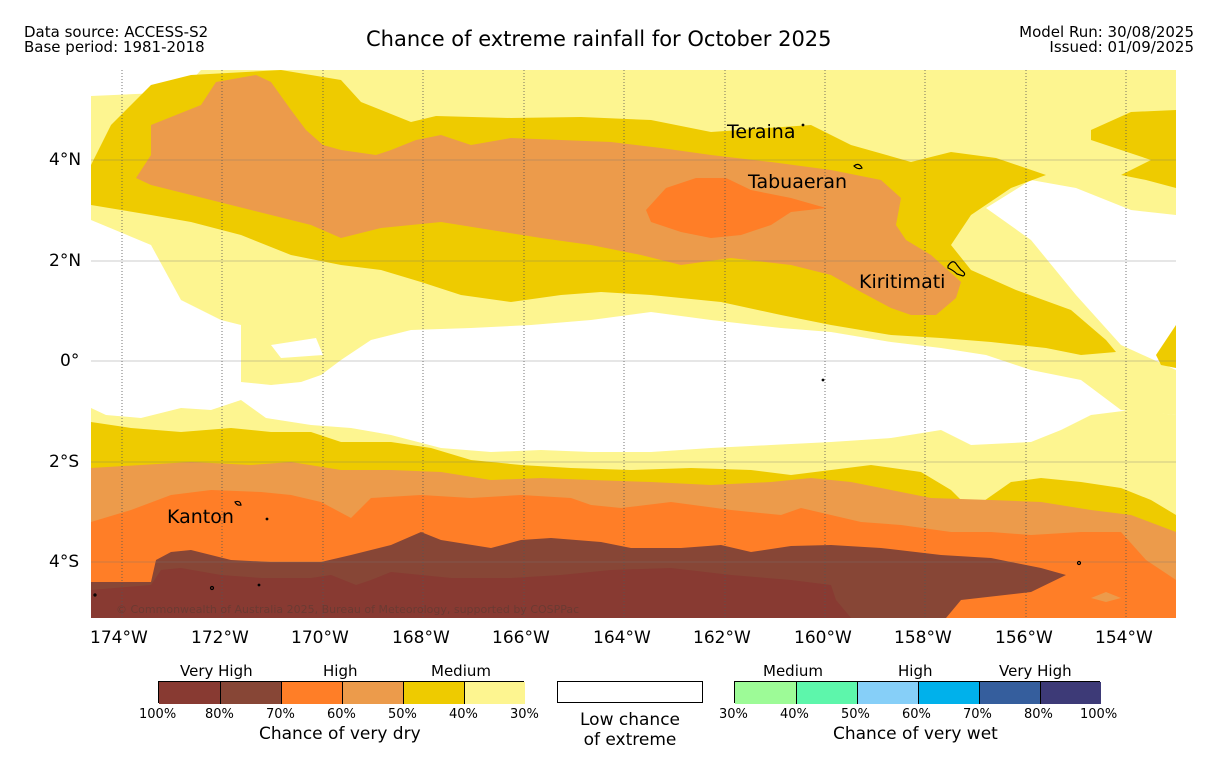 The height and width of the screenshot is (758, 1219). What do you see at coordinates (158, 714) in the screenshot?
I see `dry-tick-100: 100%` at bounding box center [158, 714].